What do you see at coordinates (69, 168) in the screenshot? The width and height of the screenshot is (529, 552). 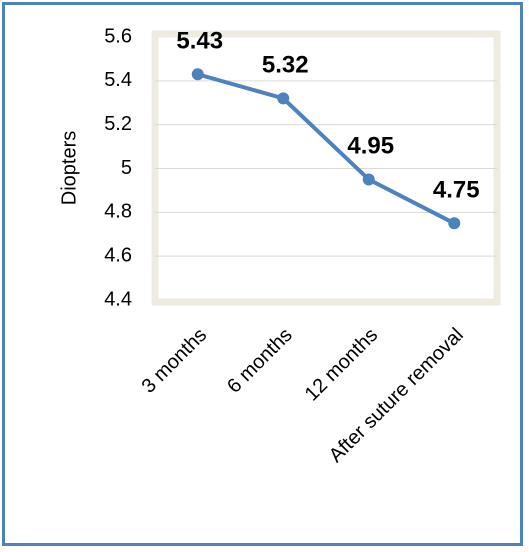 I see `y-axis-label: Diopters` at bounding box center [69, 168].